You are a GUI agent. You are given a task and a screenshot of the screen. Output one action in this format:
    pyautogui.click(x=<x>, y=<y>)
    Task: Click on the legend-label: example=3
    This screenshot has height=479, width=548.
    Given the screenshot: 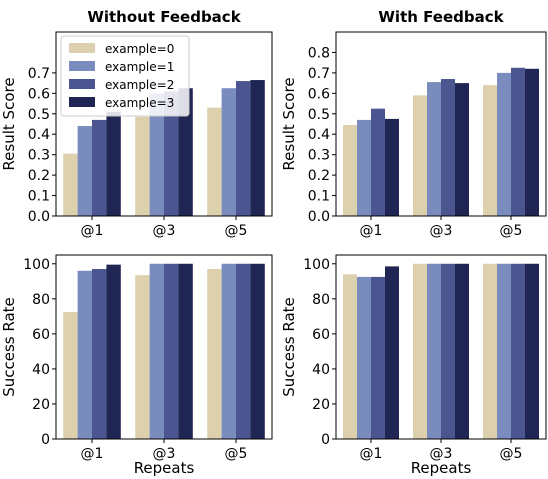 What is the action you would take?
    pyautogui.click(x=139, y=103)
    